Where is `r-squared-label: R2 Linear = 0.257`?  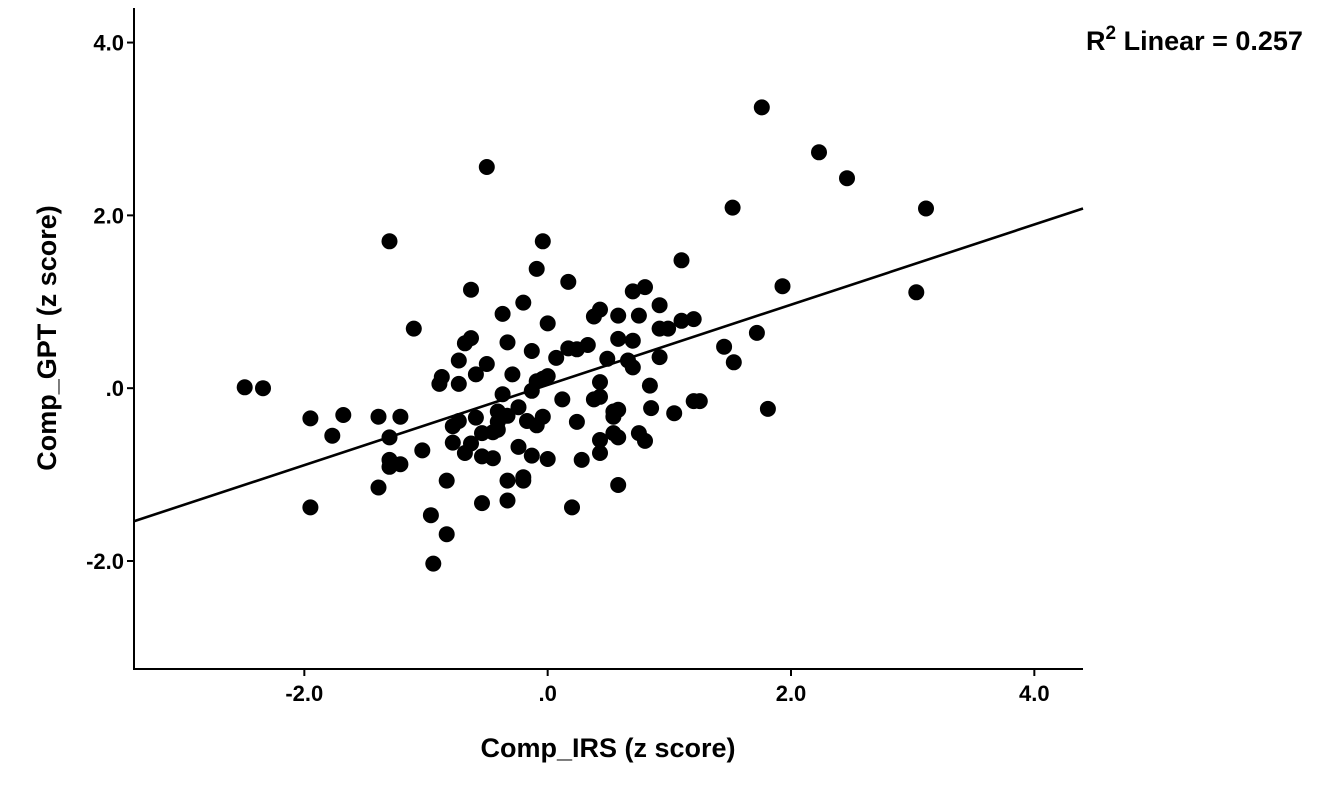 r-squared-label: R2 Linear = 0.257 is located at coordinates (1194, 39).